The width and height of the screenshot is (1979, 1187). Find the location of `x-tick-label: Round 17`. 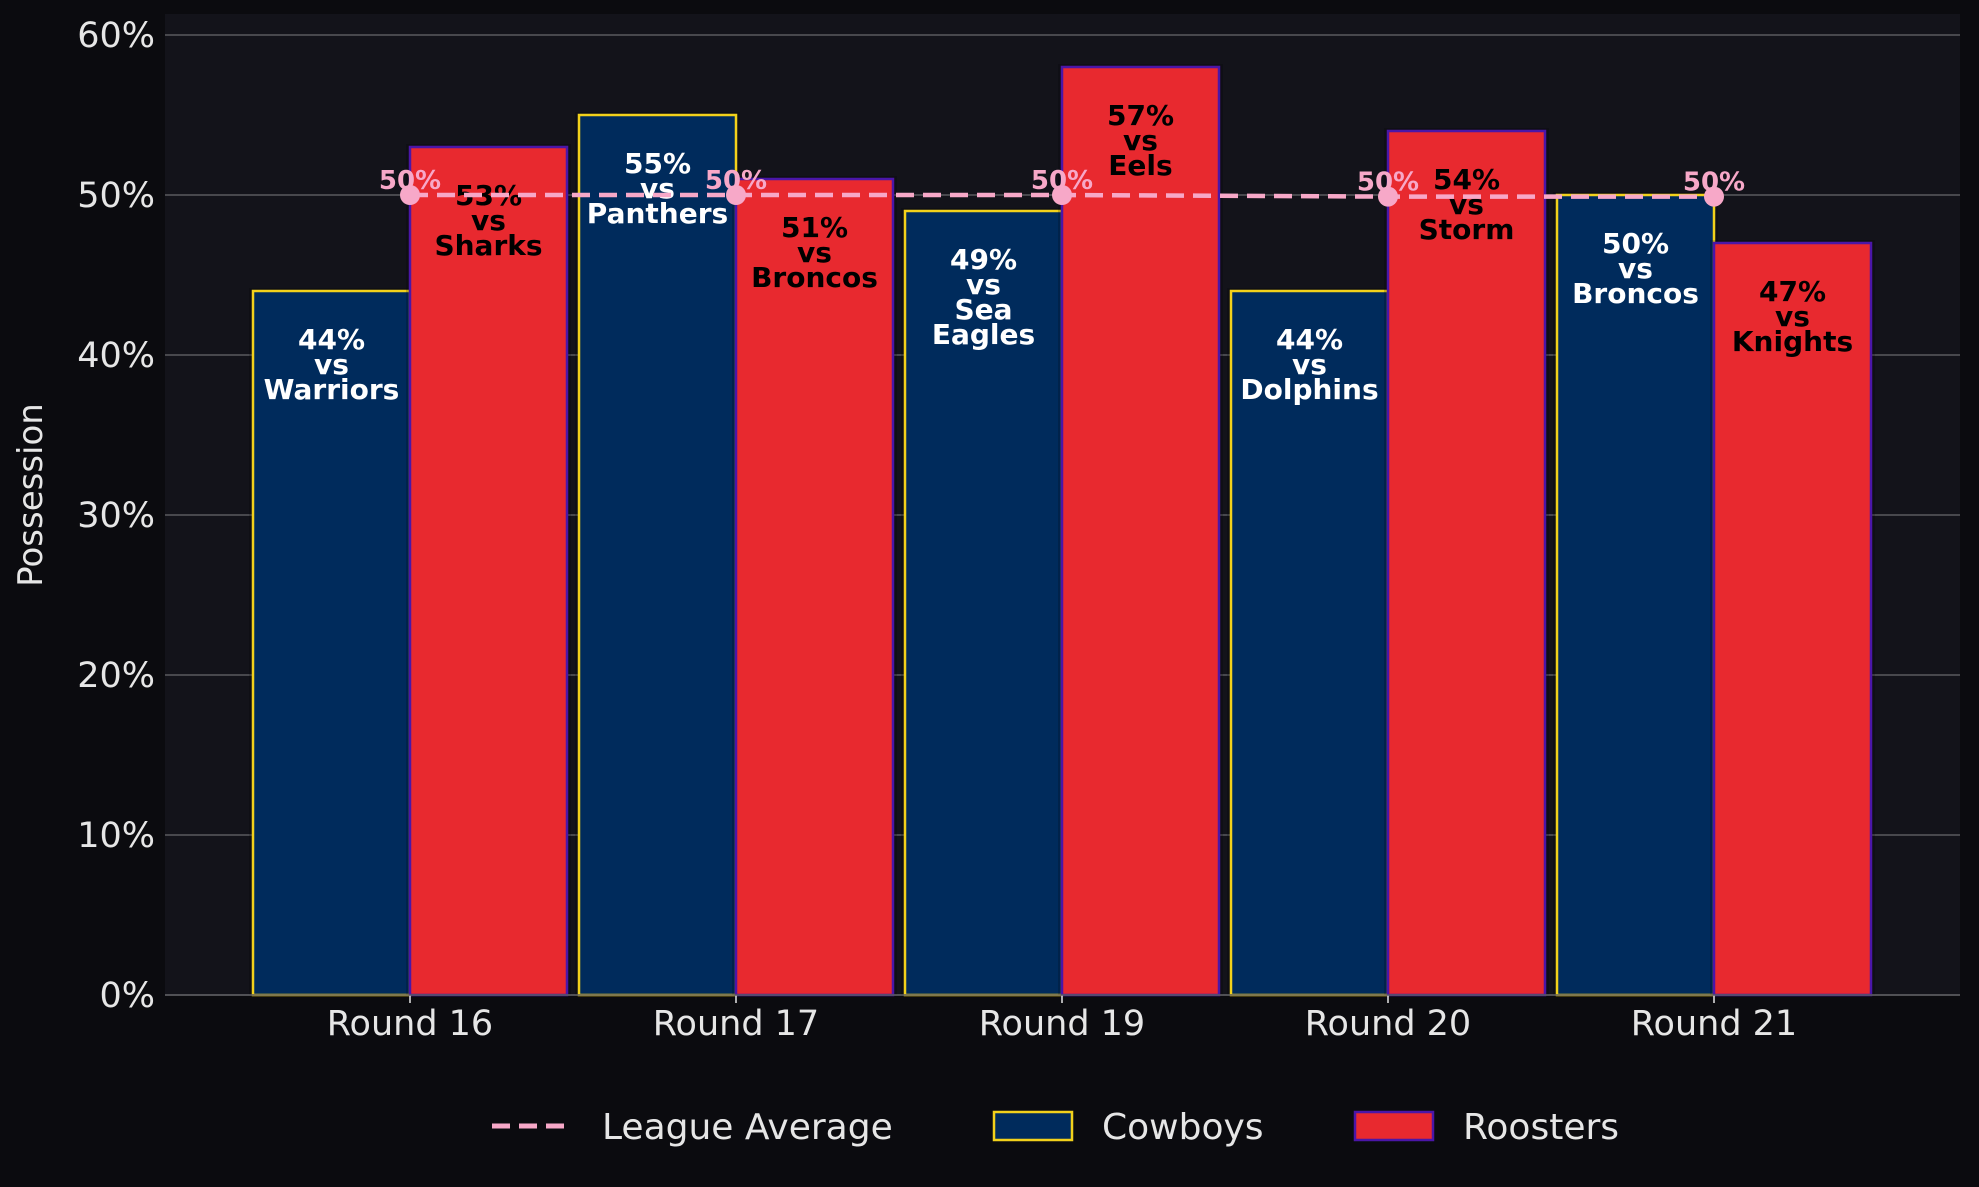

x-tick-label: Round 17 is located at coordinates (736, 1024).